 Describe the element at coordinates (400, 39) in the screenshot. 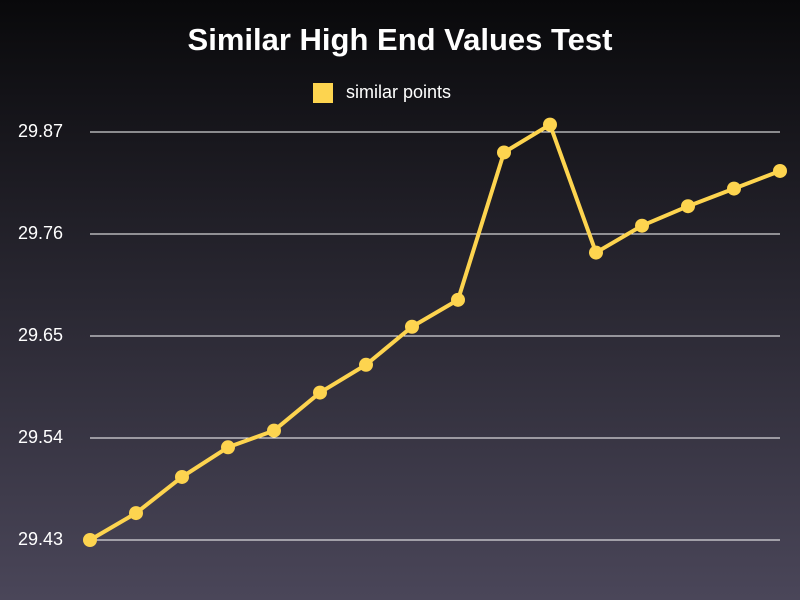

I see `chart-title: Similar High End Values Test` at that location.